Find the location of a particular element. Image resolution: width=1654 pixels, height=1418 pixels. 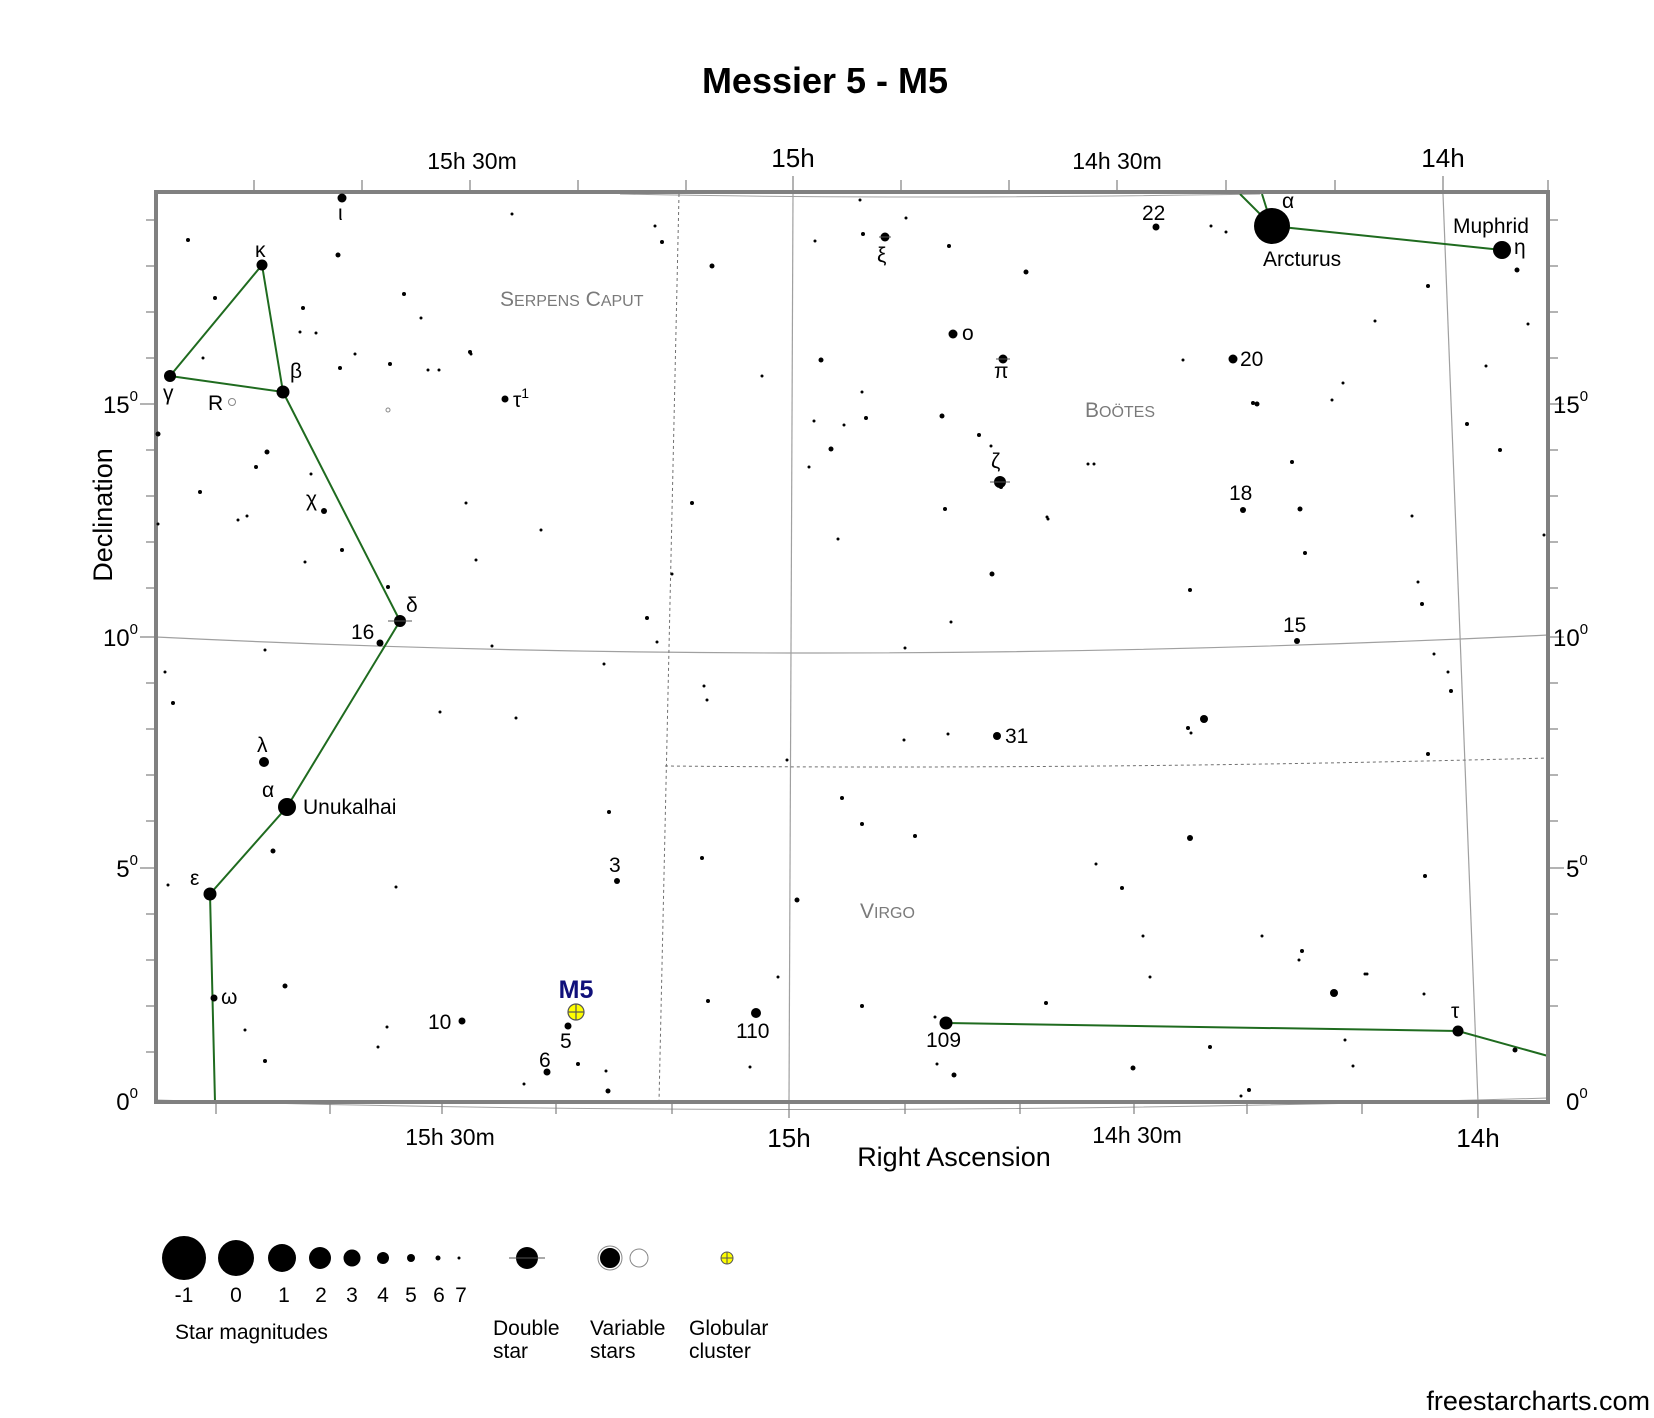

star-6-ser is located at coordinates (547, 1072).